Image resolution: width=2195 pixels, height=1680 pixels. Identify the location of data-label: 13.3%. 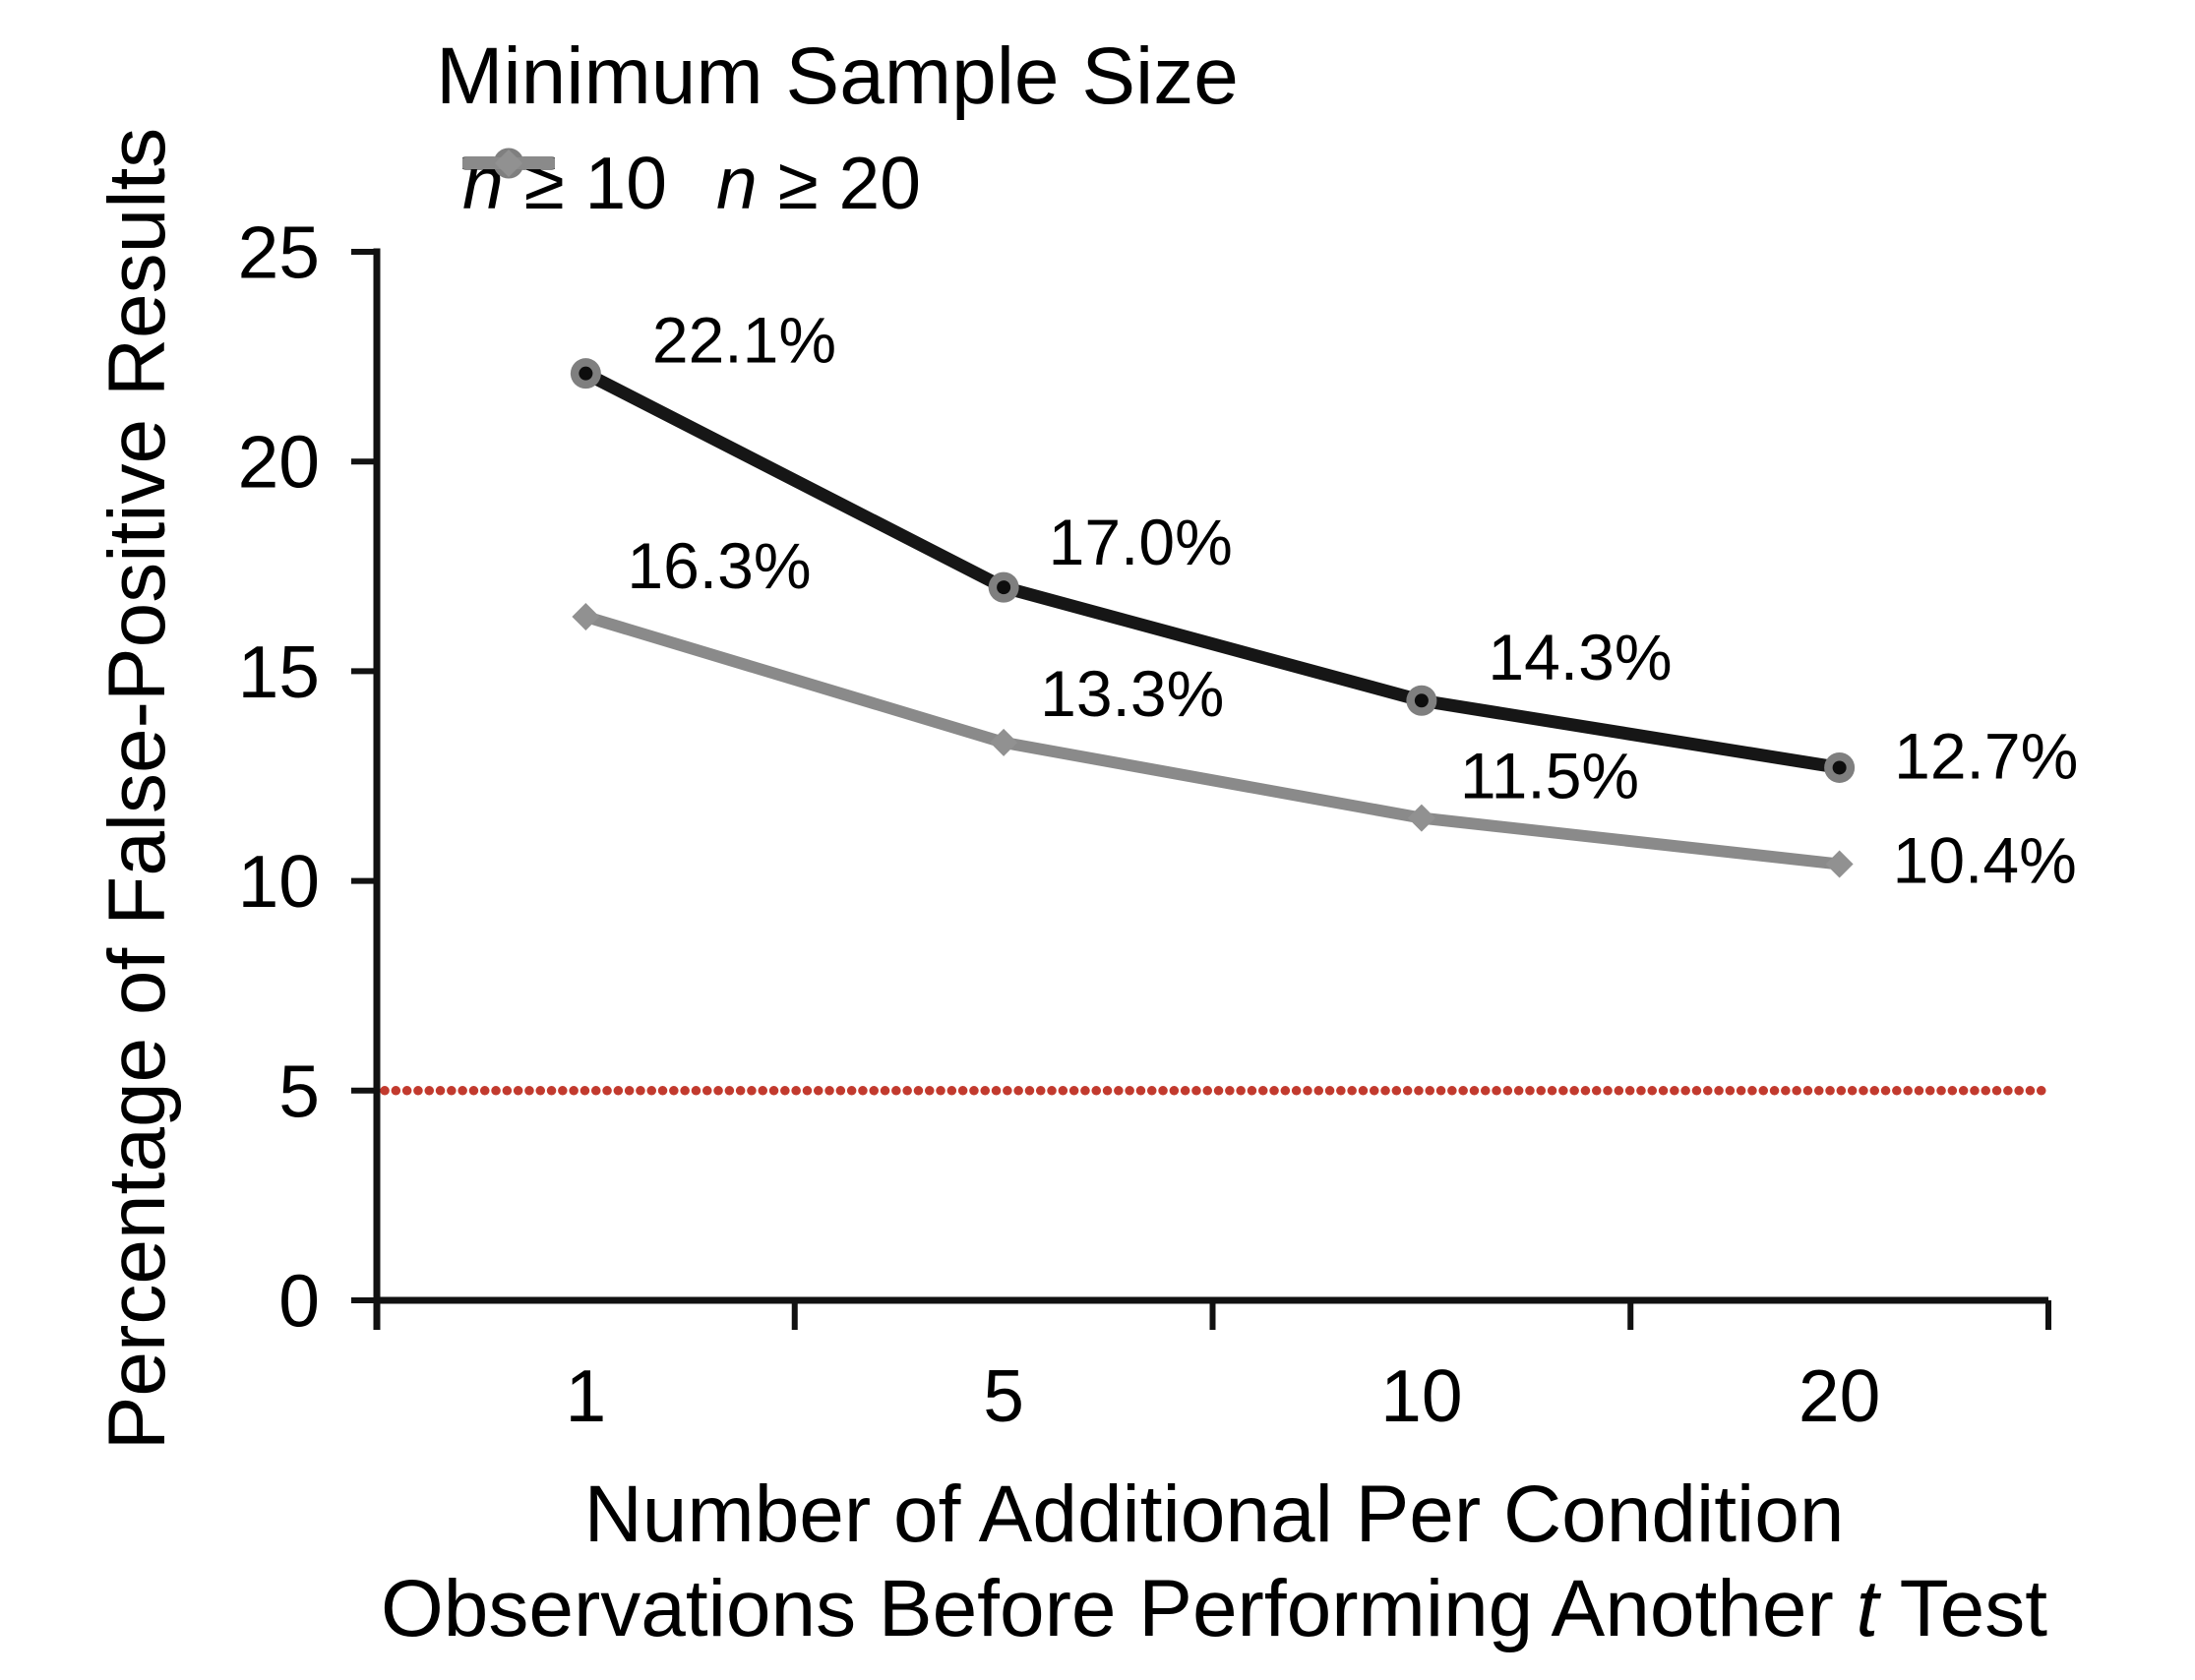
(1132, 693).